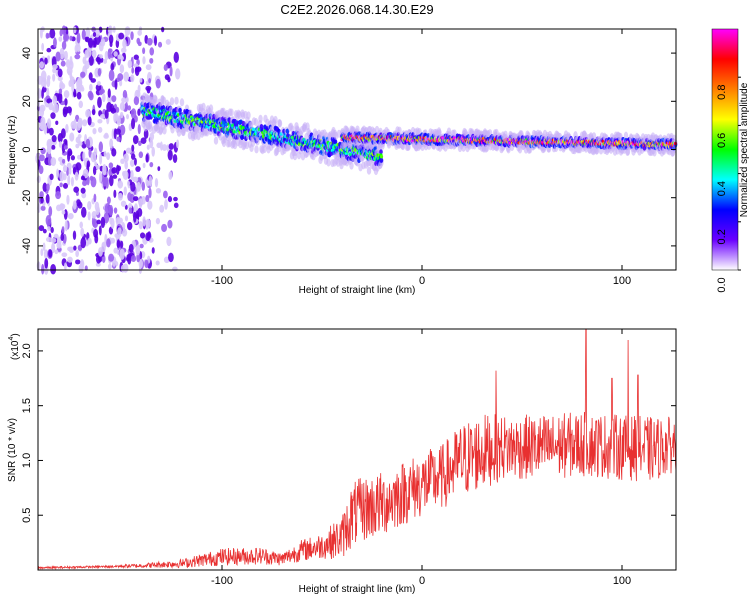  What do you see at coordinates (180, 110) in the screenshot?
I see `spectrogram-track-mark` at bounding box center [180, 110].